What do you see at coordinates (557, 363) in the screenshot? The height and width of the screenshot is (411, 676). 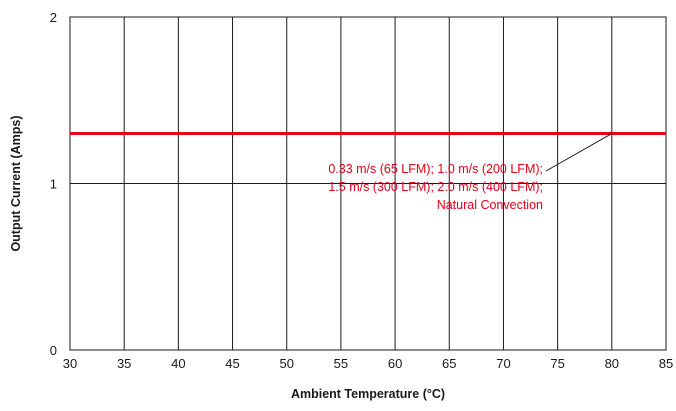 I see `x-tick-label: 75` at bounding box center [557, 363].